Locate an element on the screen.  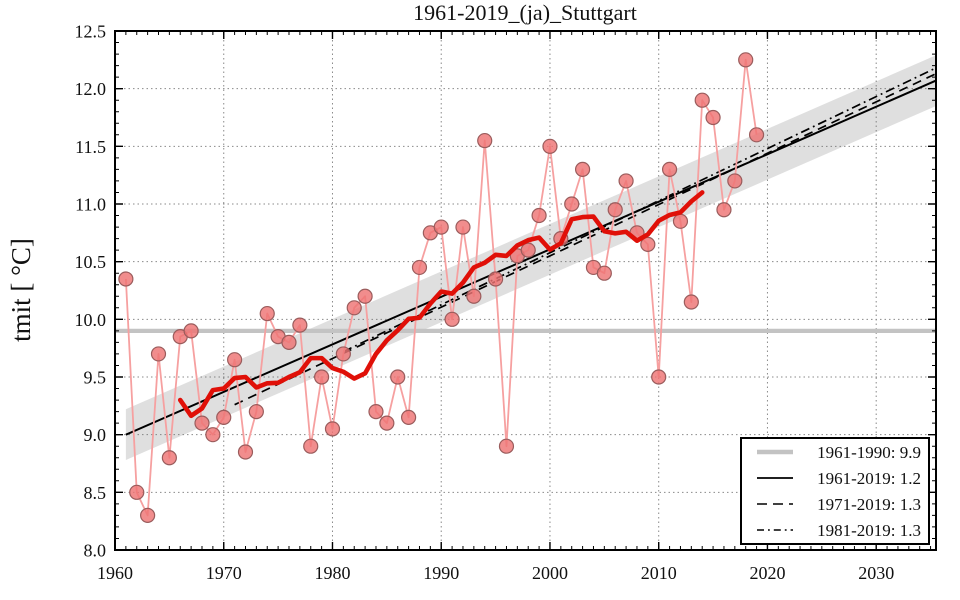
data-point-2018 is located at coordinates (746, 60).